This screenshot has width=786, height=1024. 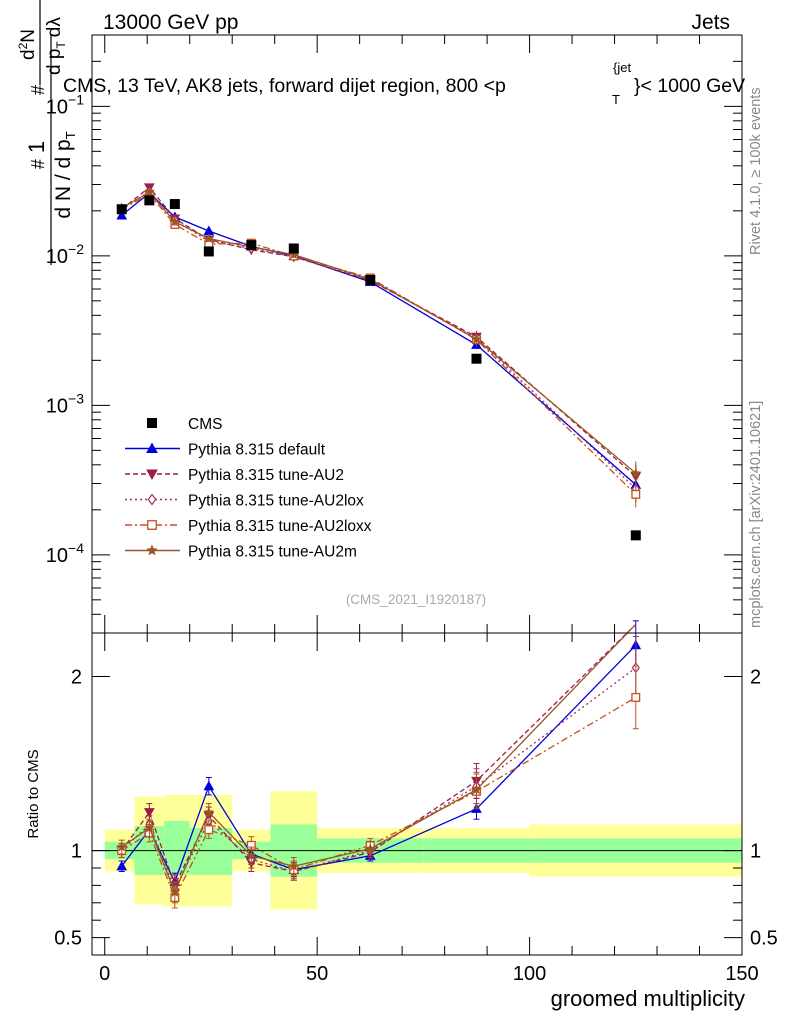 What do you see at coordinates (38, 90) in the screenshot?
I see `main-ylabel-hash: #` at bounding box center [38, 90].